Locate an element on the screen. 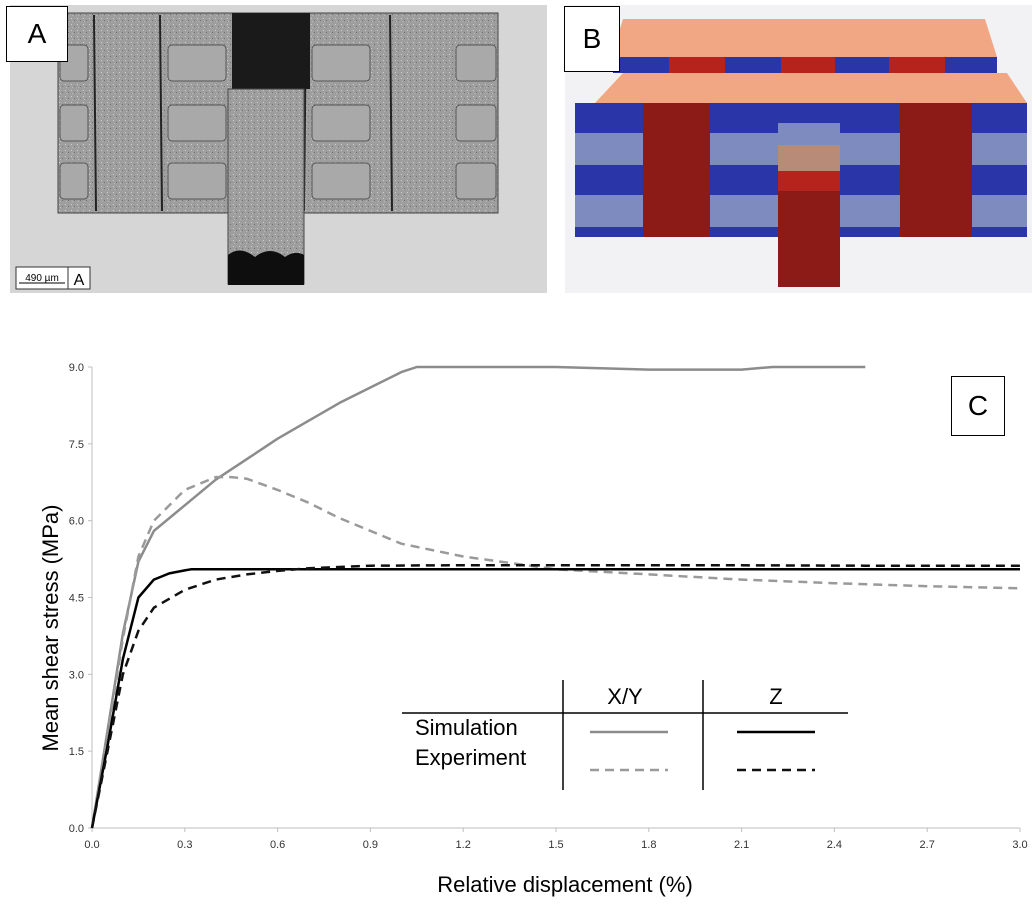  y-tick-label: 0.0 is located at coordinates (76, 829).